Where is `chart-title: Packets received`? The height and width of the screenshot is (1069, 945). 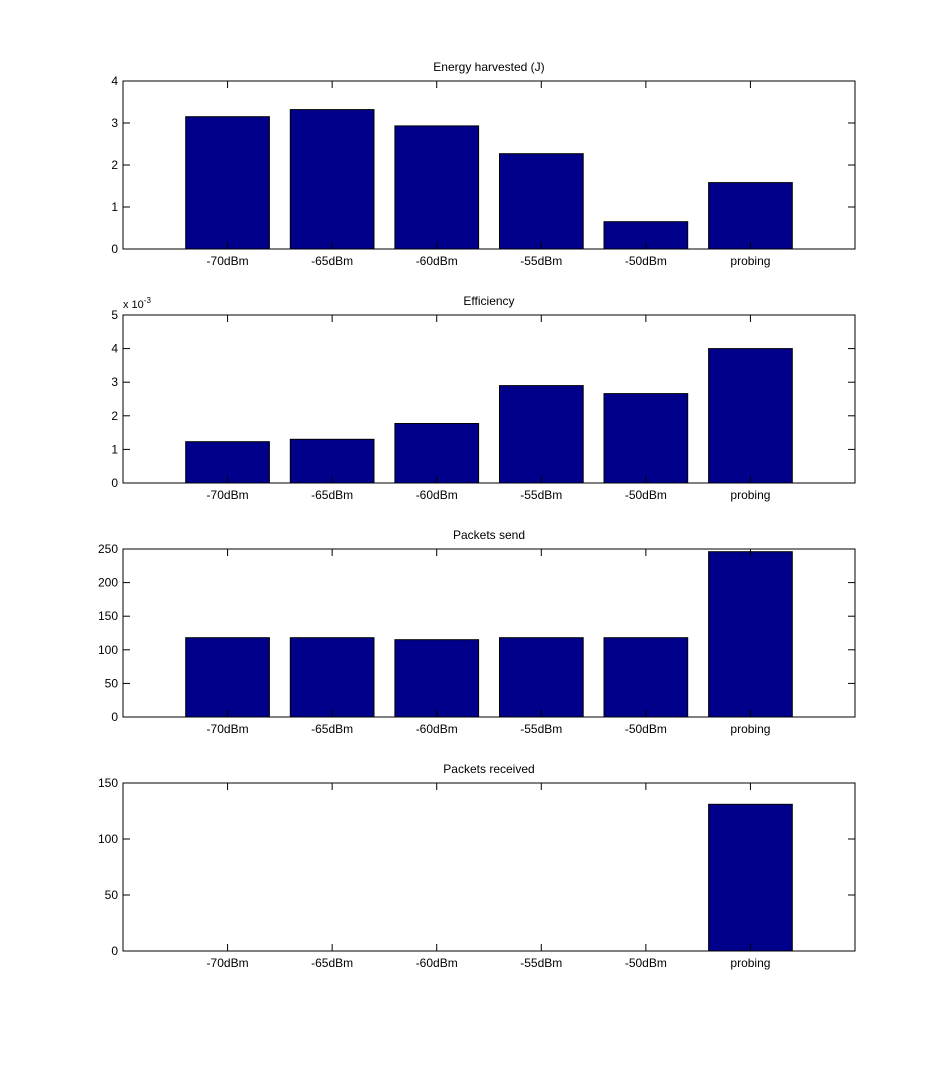
chart-title: Packets received is located at coordinates (488, 769).